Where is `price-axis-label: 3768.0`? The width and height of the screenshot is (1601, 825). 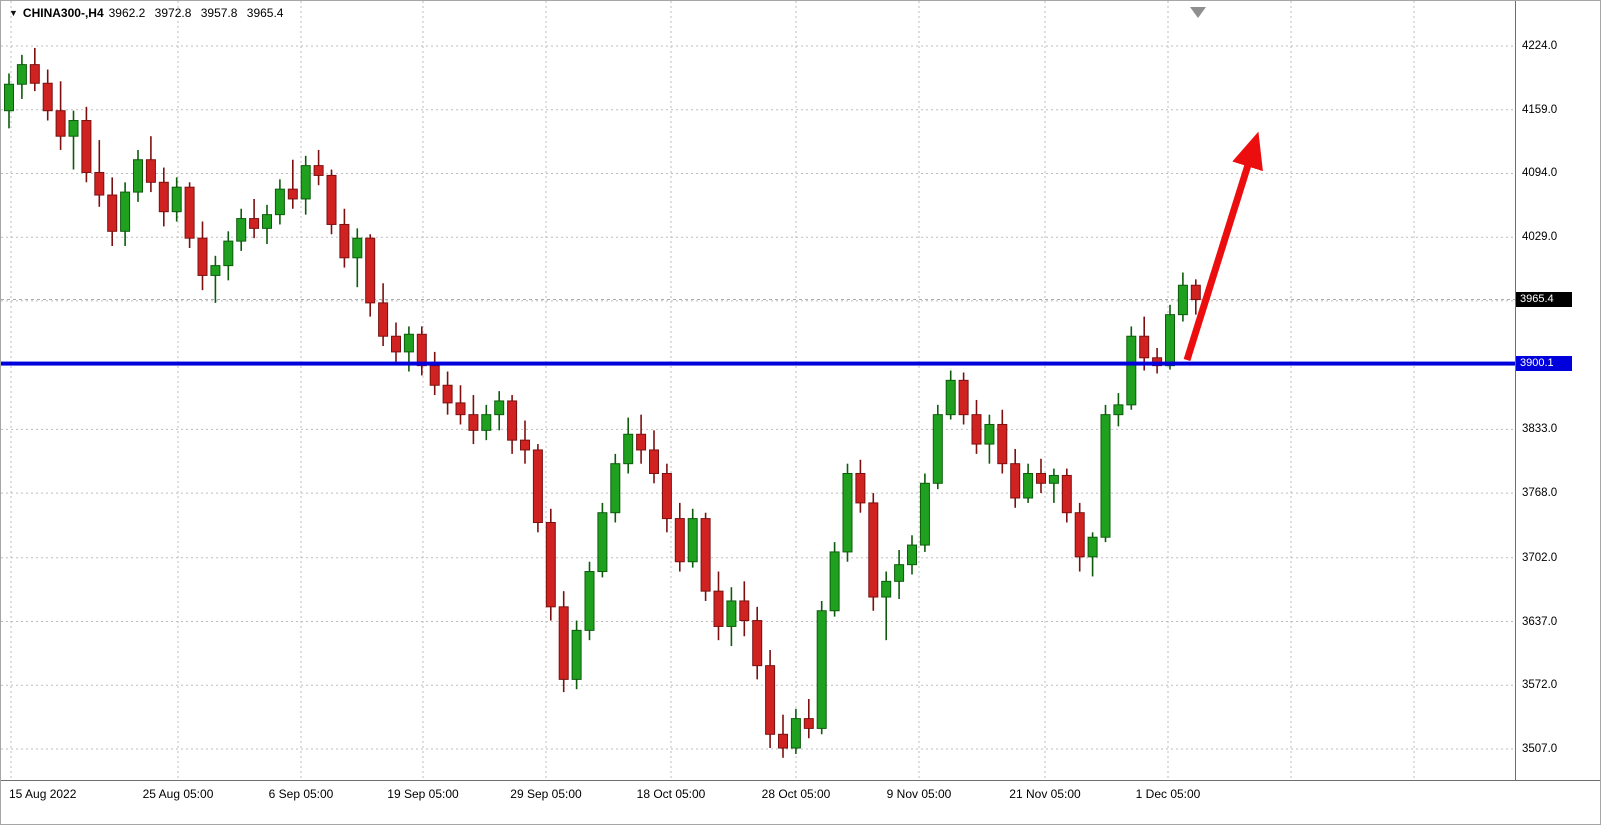 price-axis-label: 3768.0 is located at coordinates (1540, 493).